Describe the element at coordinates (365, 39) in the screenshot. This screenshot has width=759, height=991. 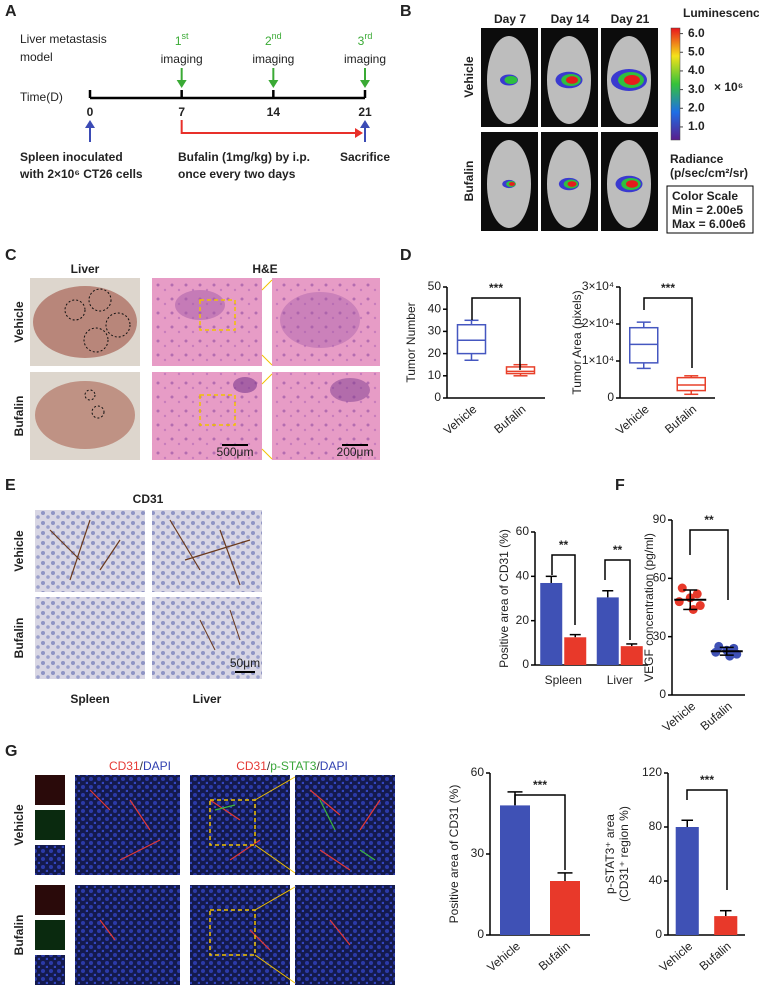
I see `imaging-label: 3rd` at that location.